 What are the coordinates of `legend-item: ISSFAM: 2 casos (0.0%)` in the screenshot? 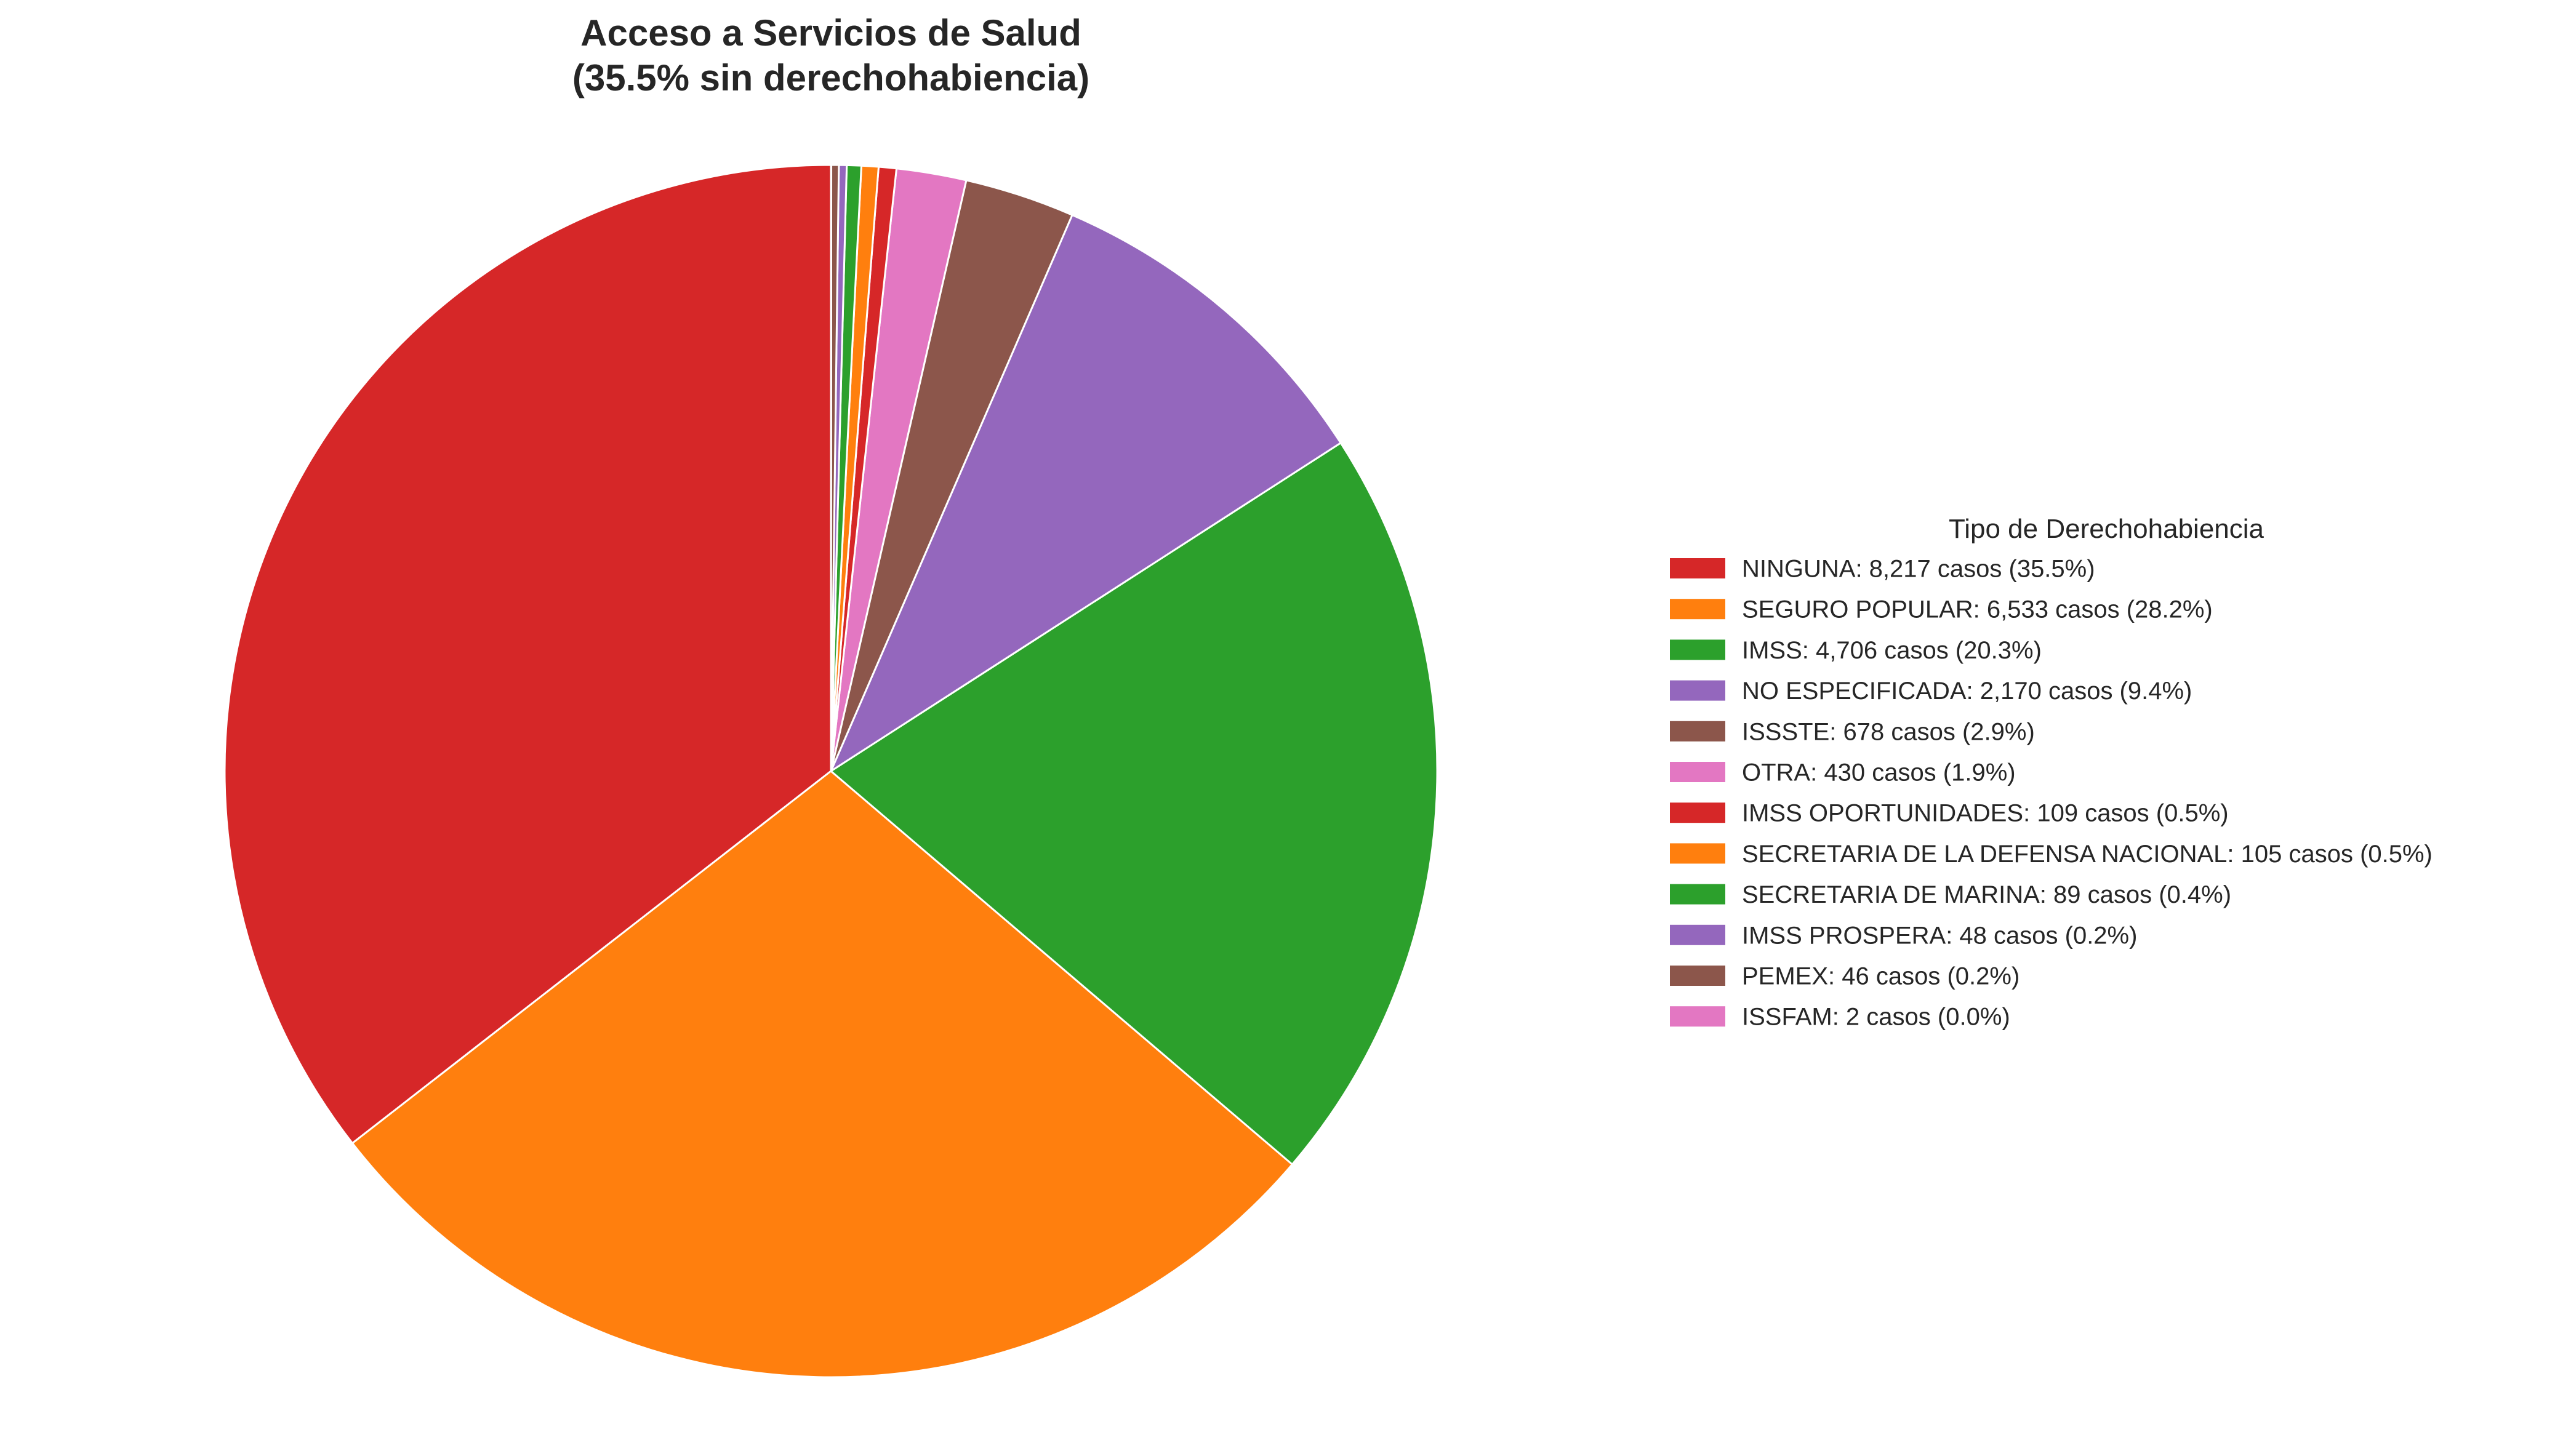 It's located at (1840, 1017).